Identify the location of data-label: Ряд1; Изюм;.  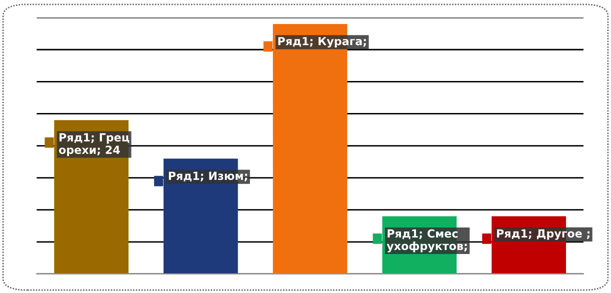
(208, 177).